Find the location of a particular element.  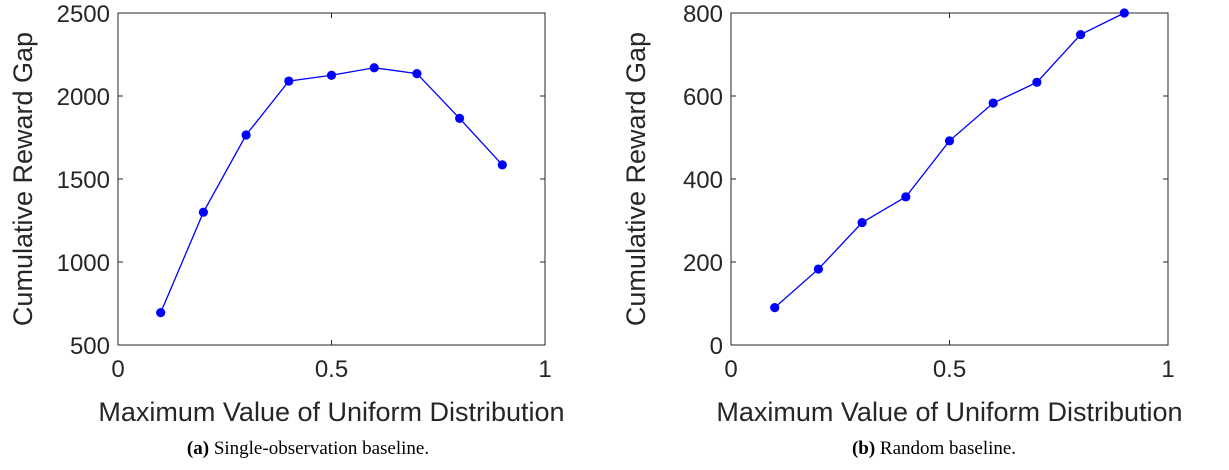

caption-b: (b) Random baseline. is located at coordinates (934, 449).